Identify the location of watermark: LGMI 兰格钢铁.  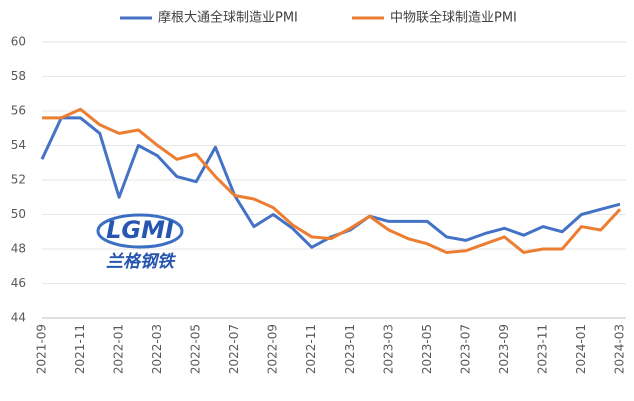
(140, 242).